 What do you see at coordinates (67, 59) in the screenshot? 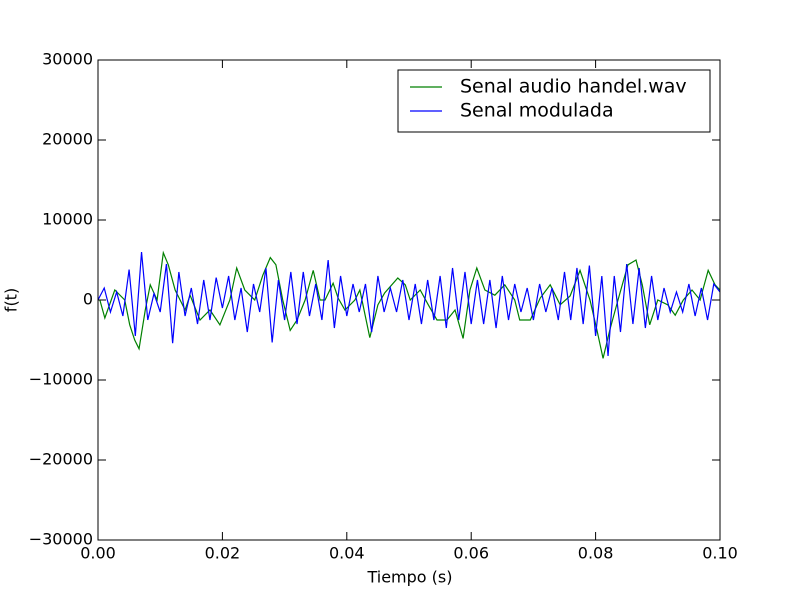
I see `y-tick-label: 30000` at bounding box center [67, 59].